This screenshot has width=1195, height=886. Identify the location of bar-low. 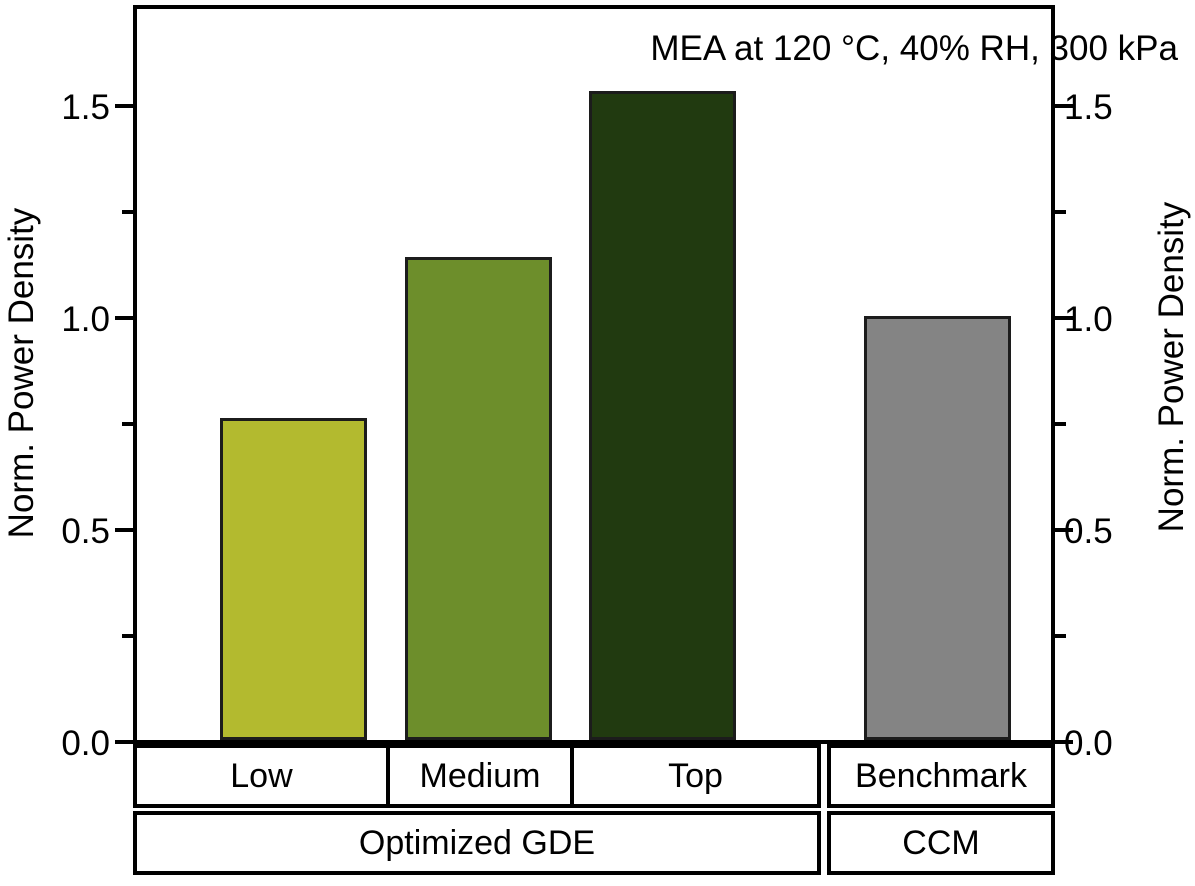
(293, 579).